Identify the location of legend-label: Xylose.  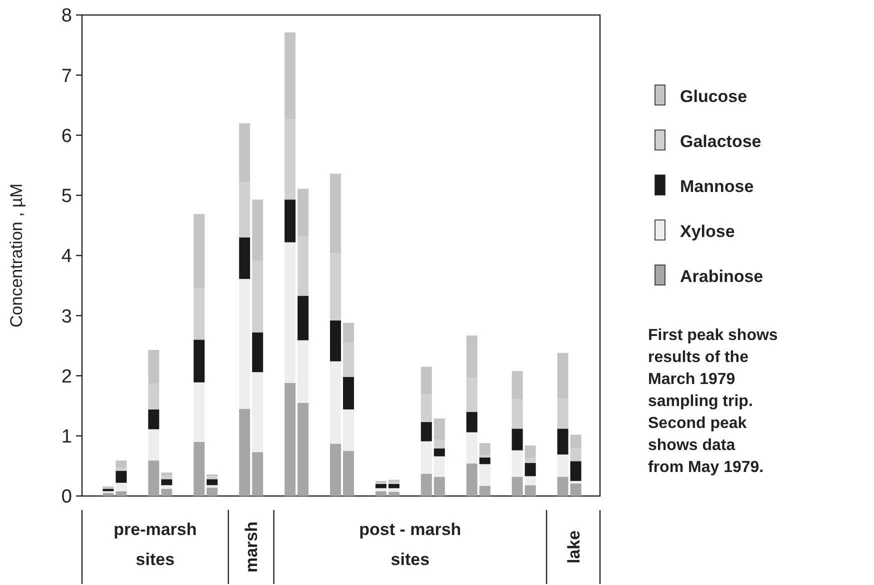
(707, 231).